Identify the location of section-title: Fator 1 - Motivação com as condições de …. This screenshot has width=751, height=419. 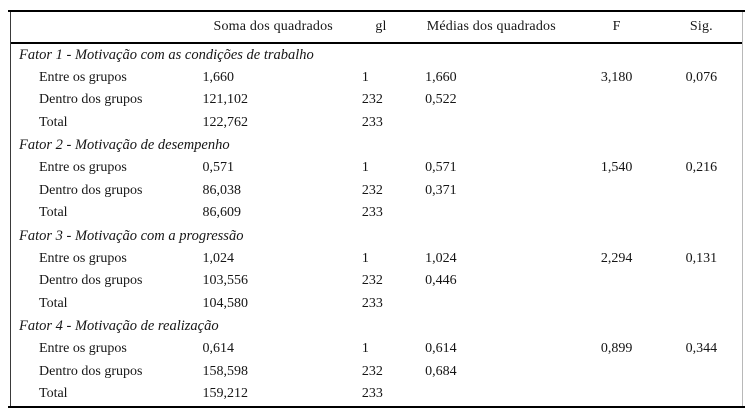
(166, 54).